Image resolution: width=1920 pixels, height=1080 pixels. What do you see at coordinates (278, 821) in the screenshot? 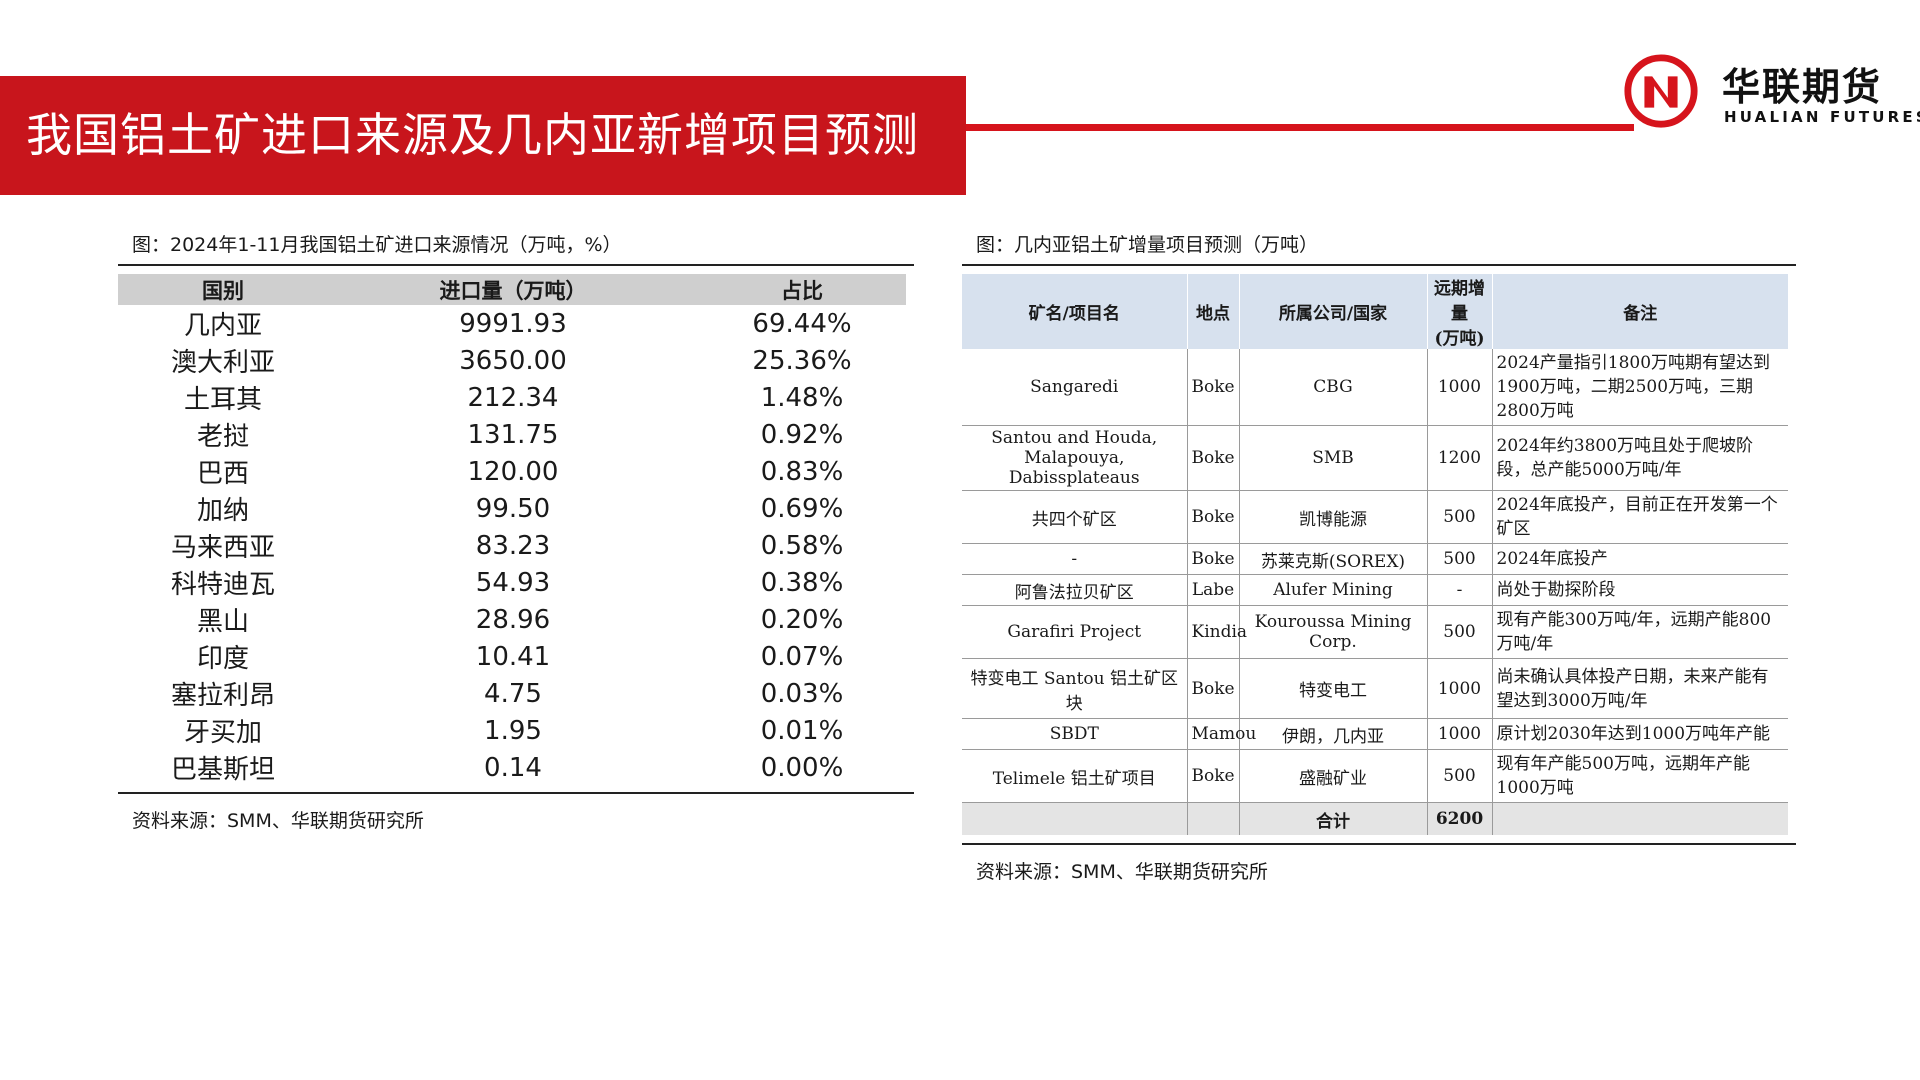
I see `left-source-note: 资料来源：SMM、华联期货研究所` at bounding box center [278, 821].